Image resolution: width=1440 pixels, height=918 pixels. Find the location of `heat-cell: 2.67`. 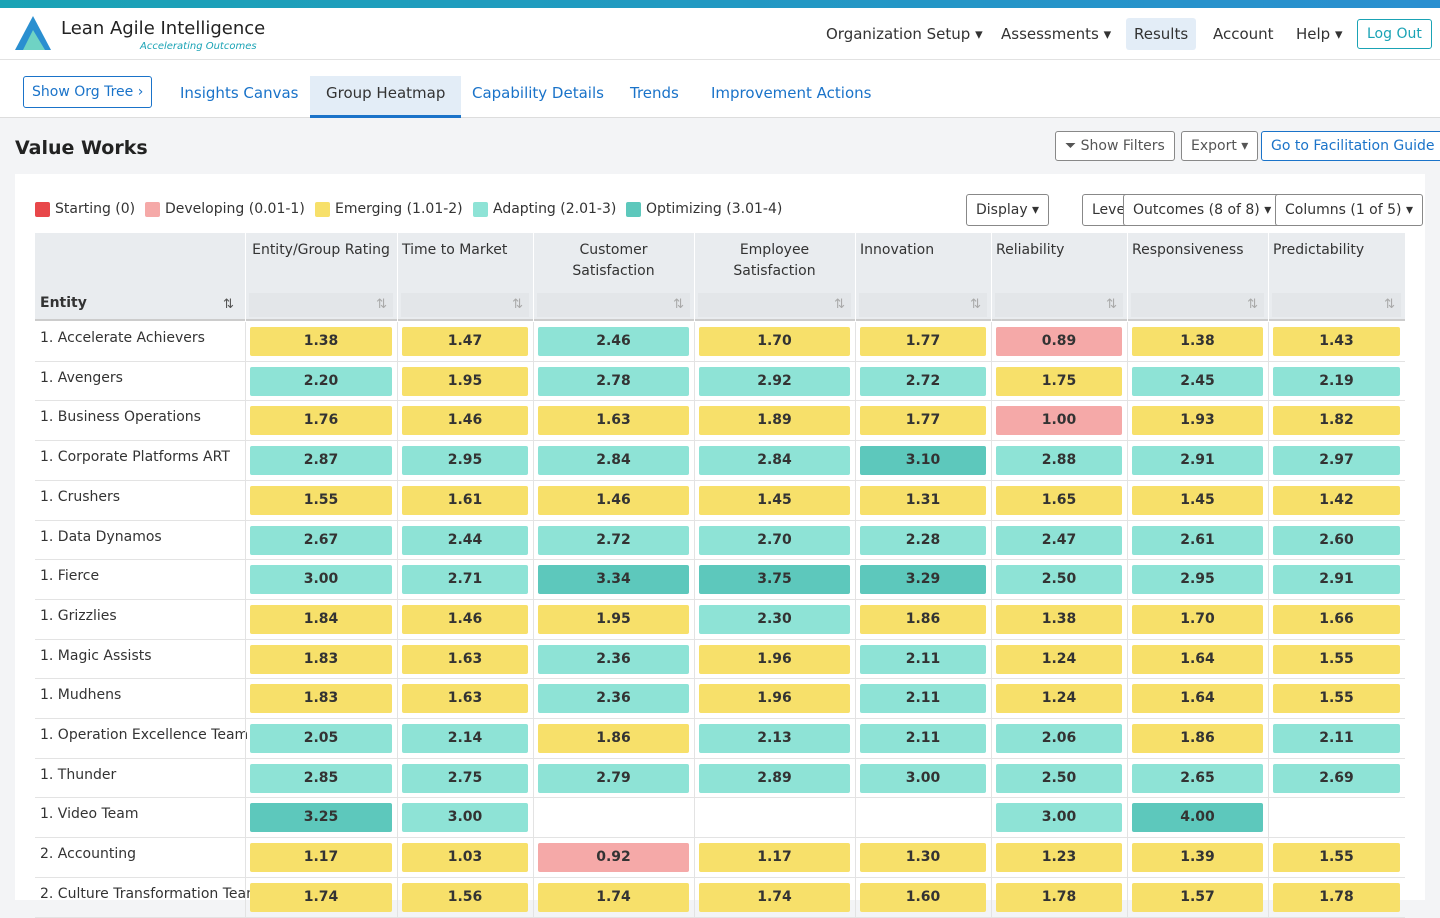

heat-cell: 2.67 is located at coordinates (321, 540).